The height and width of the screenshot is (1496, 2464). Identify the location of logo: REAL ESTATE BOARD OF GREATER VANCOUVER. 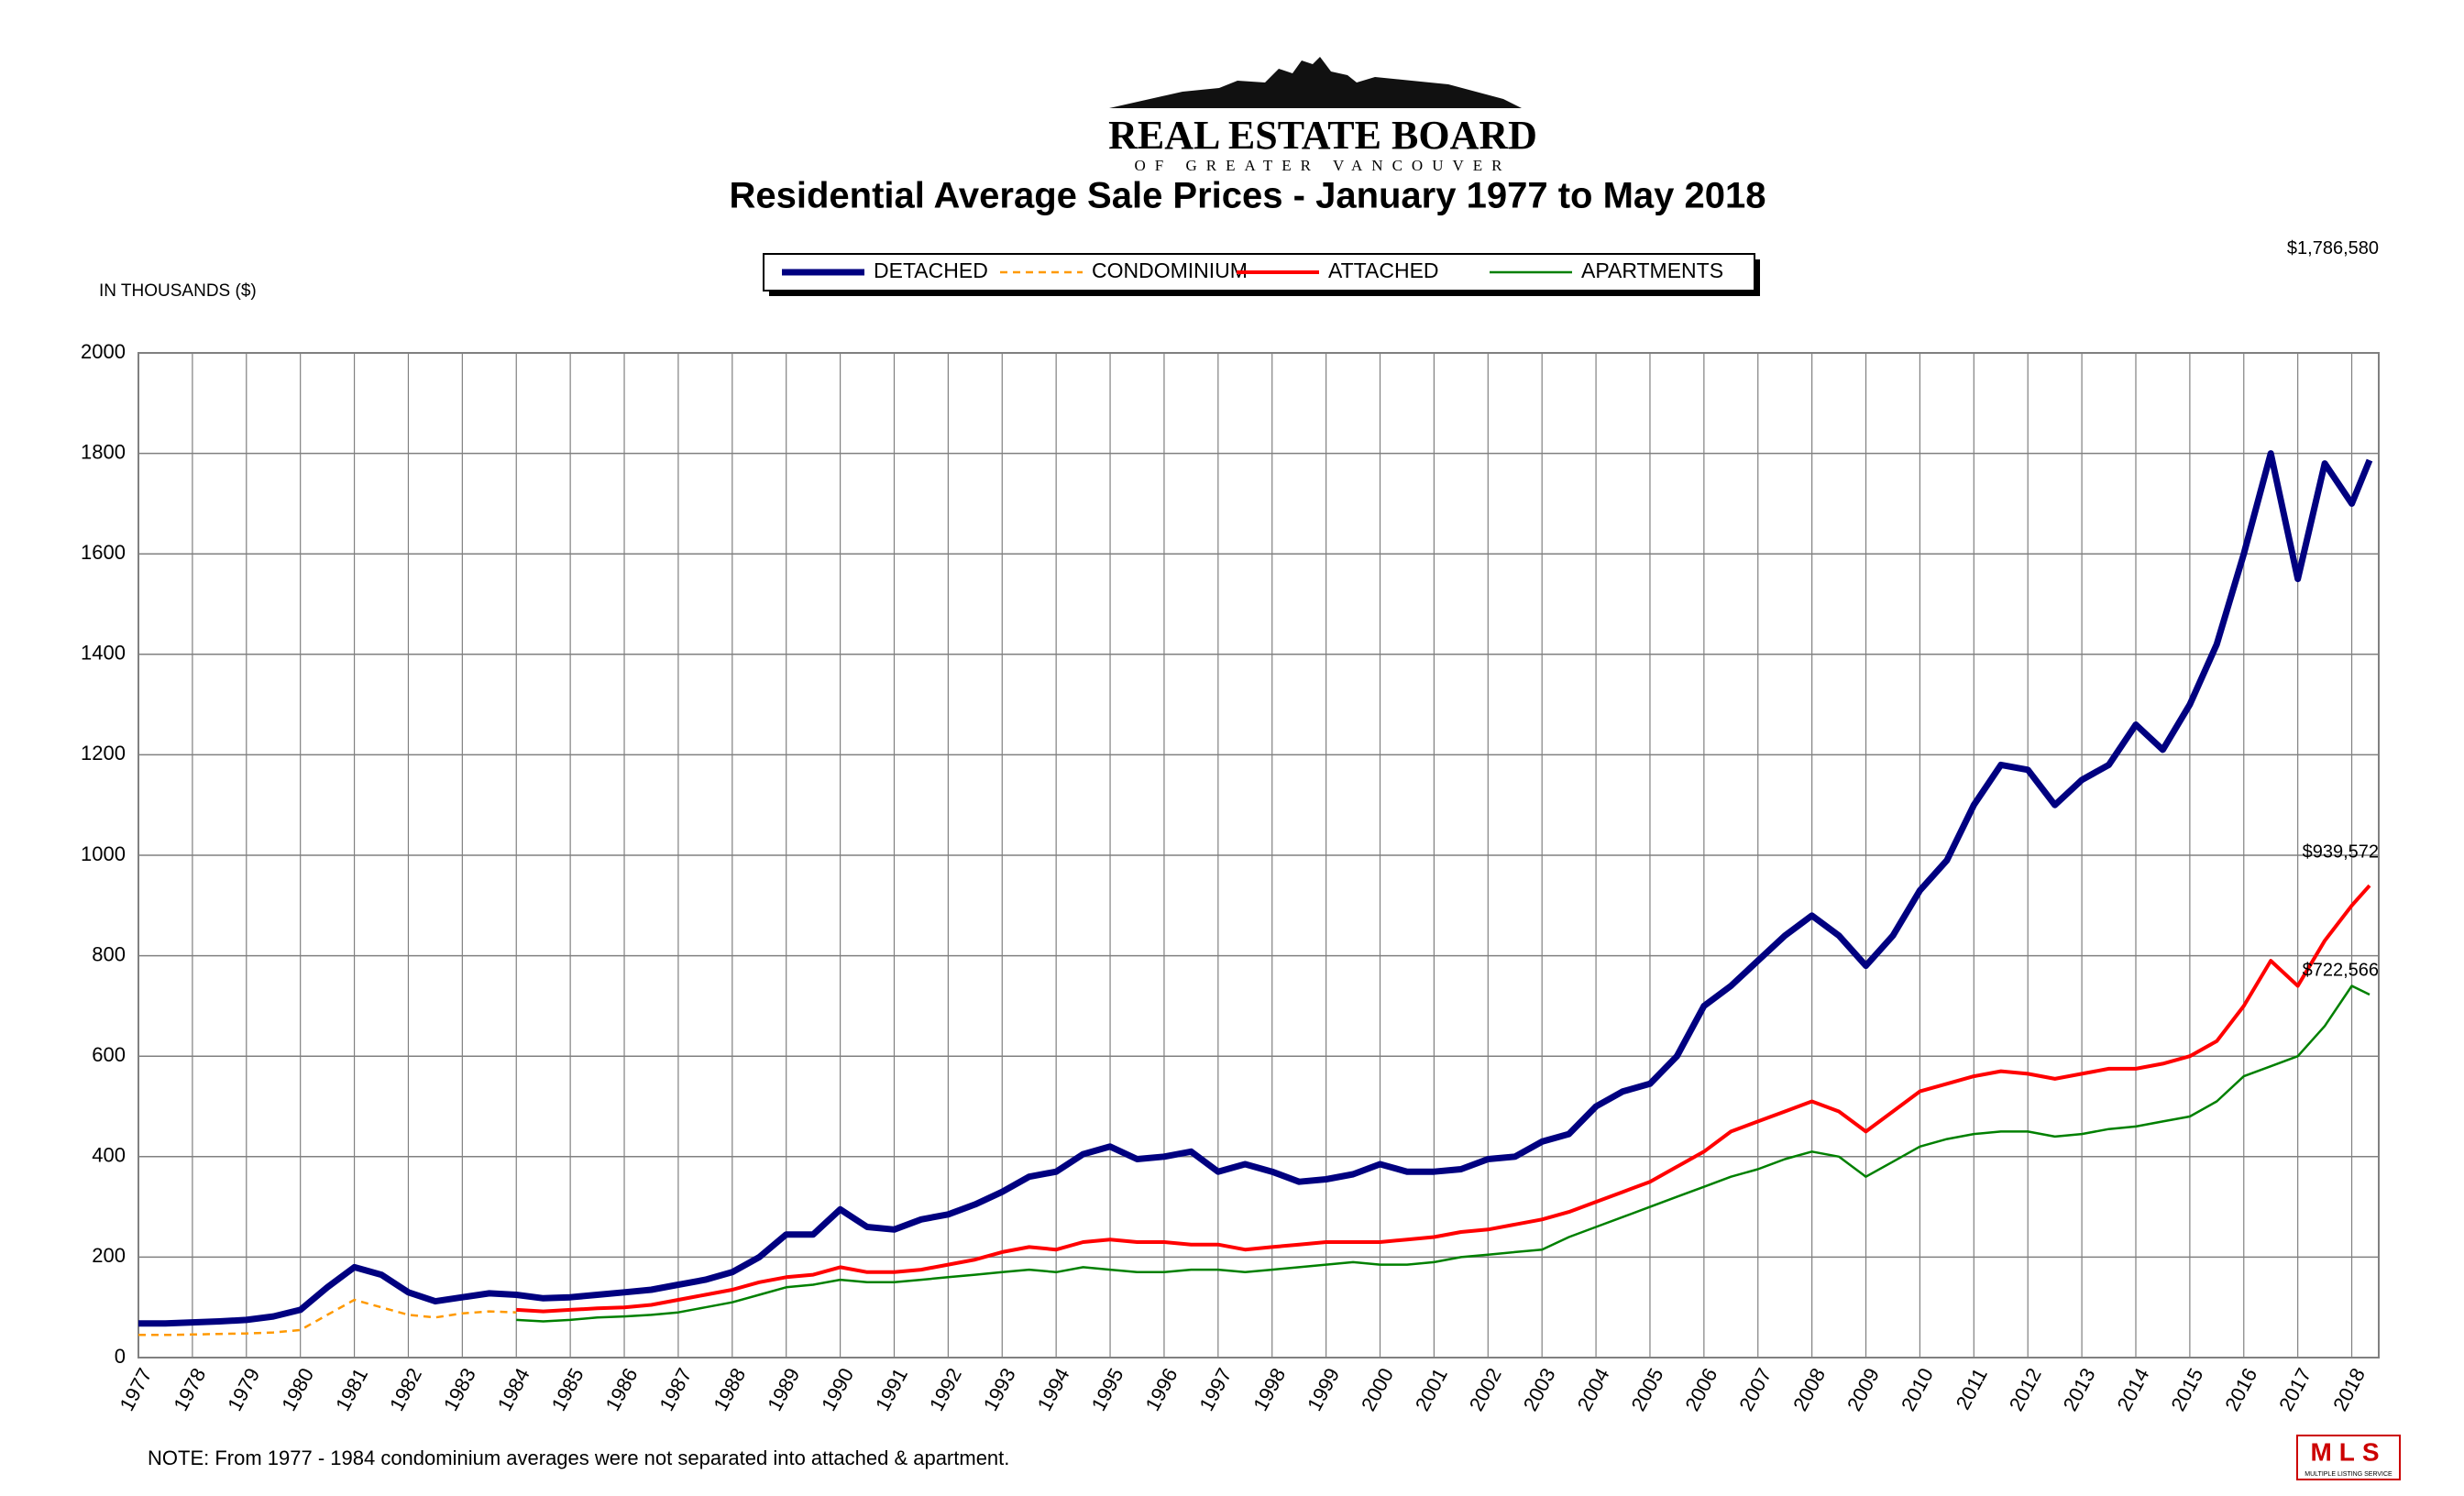
(1322, 115).